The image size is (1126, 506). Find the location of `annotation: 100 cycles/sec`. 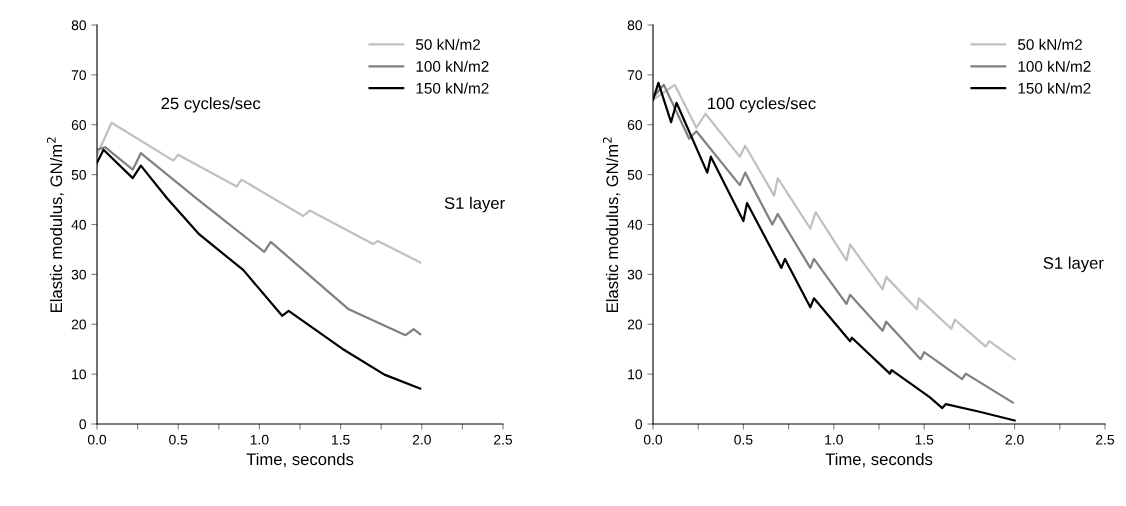

annotation: 100 cycles/sec is located at coordinates (762, 105).